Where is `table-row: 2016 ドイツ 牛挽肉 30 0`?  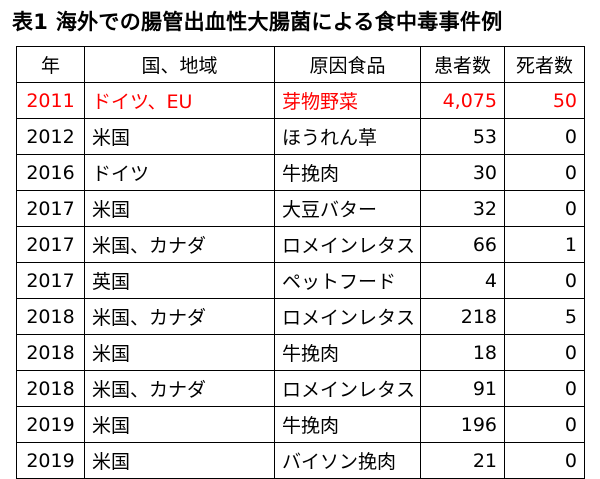 table-row: 2016 ドイツ 牛挽肉 30 0 is located at coordinates (300, 172).